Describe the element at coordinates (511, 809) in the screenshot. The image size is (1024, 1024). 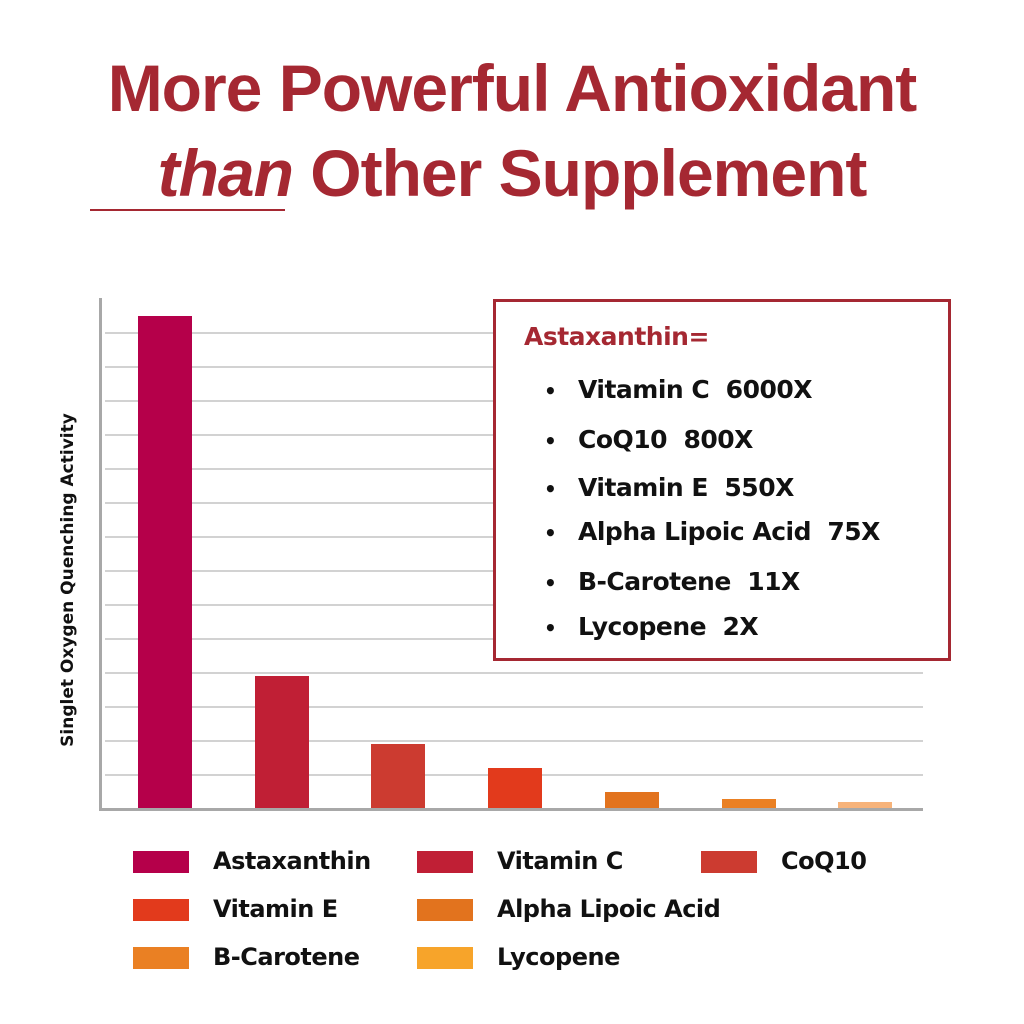
I see `x-axis` at that location.